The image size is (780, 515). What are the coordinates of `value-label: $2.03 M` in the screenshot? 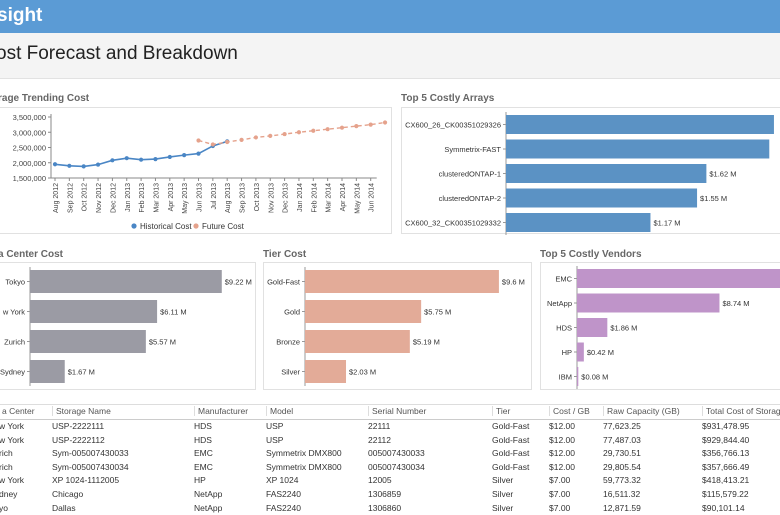 It's located at (362, 372).